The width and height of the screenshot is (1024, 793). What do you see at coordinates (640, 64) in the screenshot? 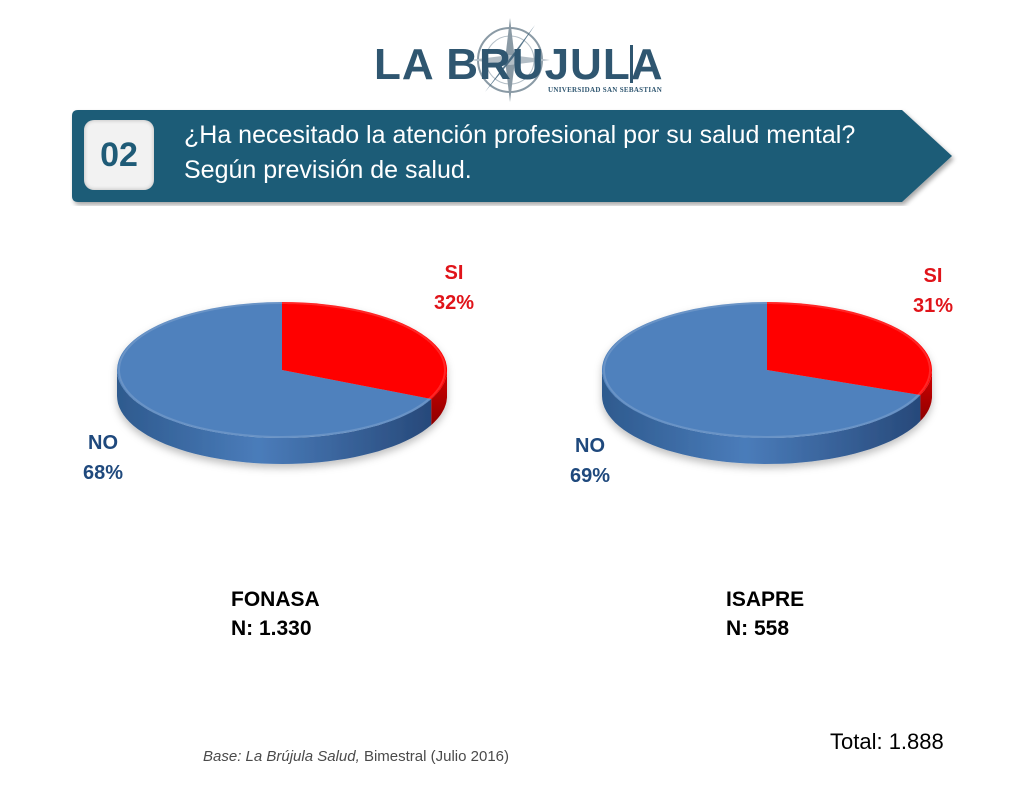
I see `logo-side-mark` at bounding box center [640, 64].